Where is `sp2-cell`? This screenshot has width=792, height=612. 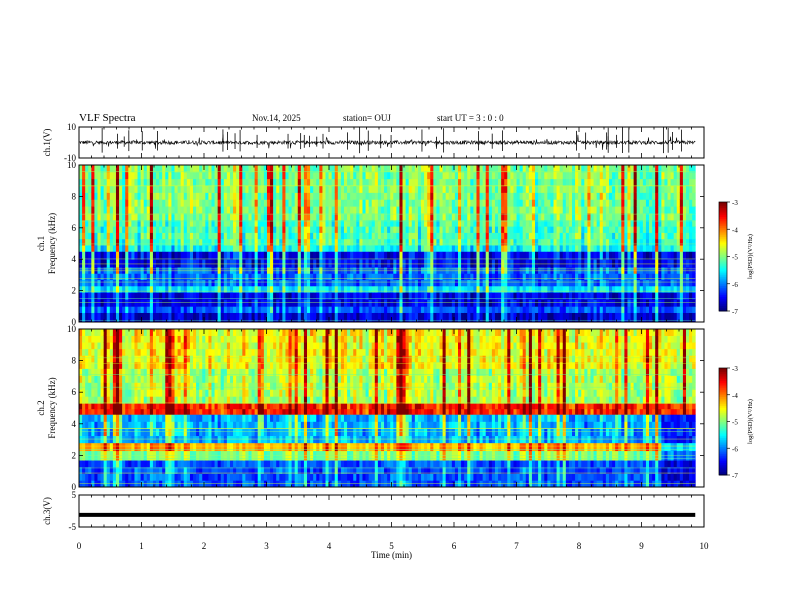 sp2-cell is located at coordinates (87, 393).